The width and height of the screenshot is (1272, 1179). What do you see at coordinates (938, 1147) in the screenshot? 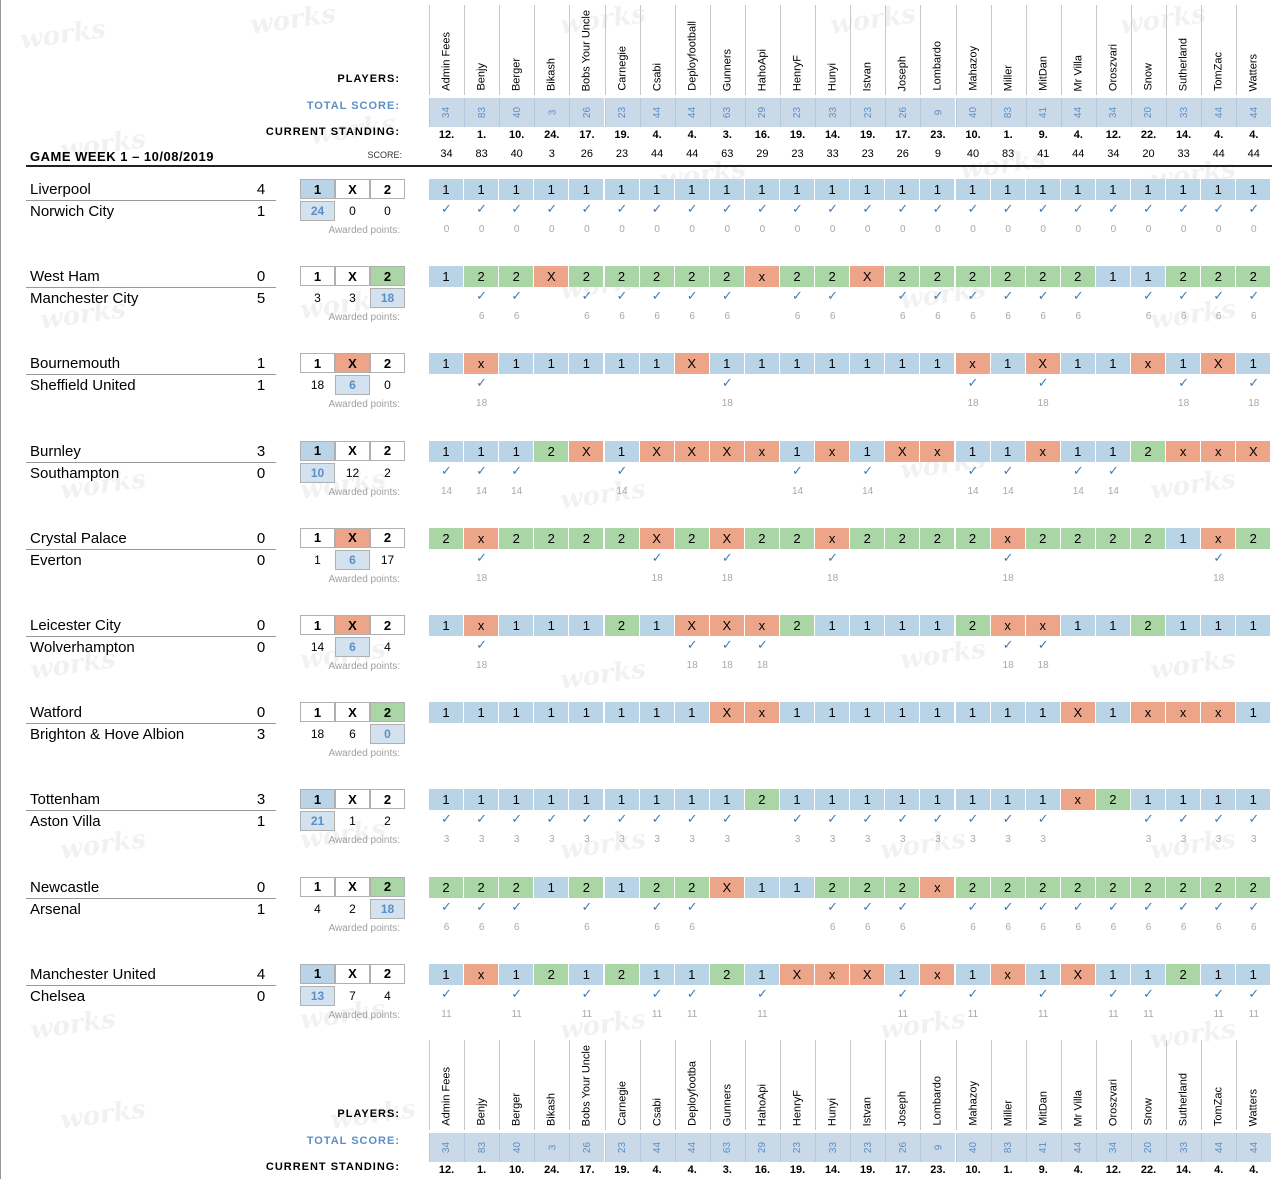
I see `total-score-value: 9` at bounding box center [938, 1147].